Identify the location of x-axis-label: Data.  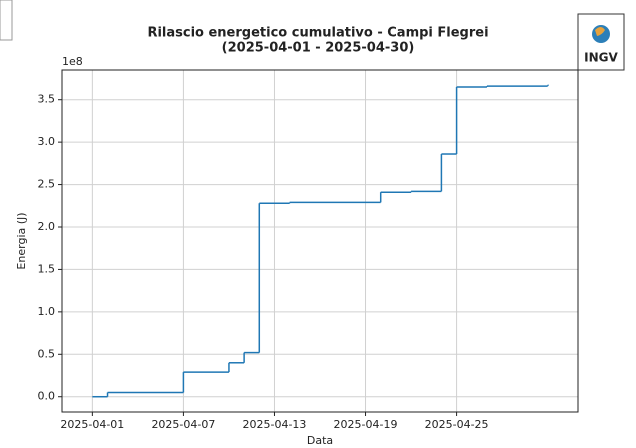
(320, 440).